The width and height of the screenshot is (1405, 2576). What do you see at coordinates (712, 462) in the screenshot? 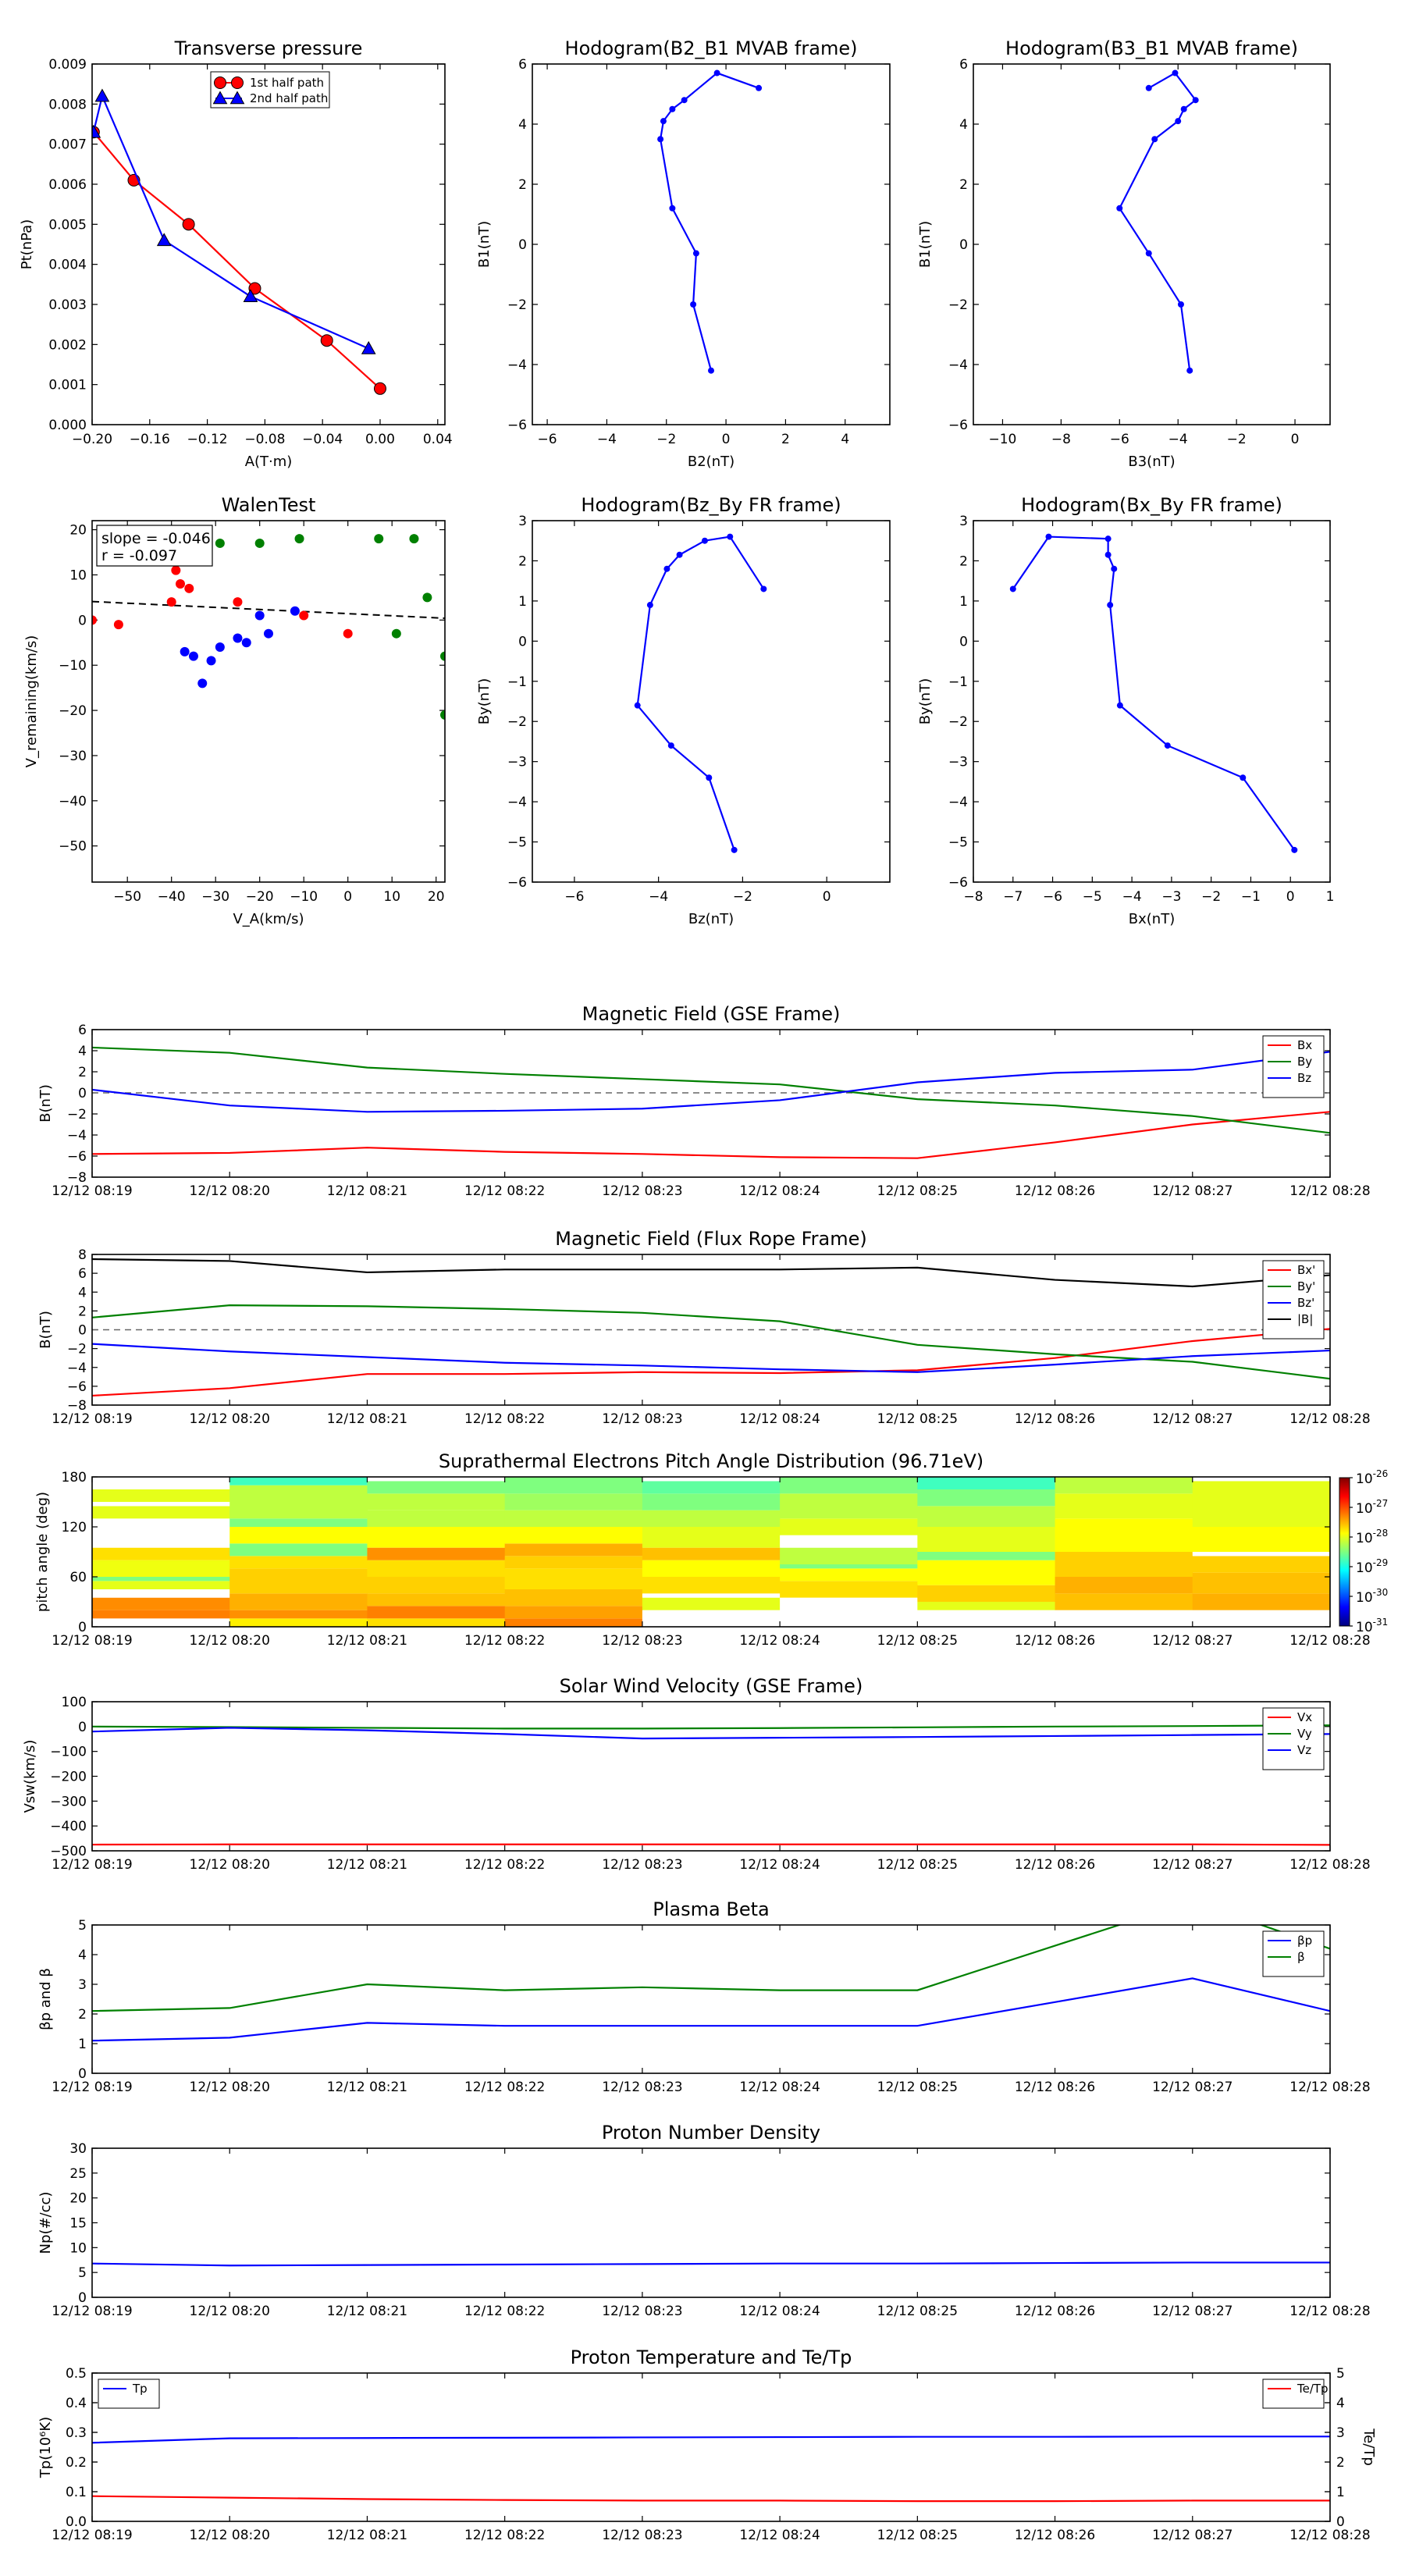
I see `hodo_b2b1-xlabel: B2(nT)` at bounding box center [712, 462].